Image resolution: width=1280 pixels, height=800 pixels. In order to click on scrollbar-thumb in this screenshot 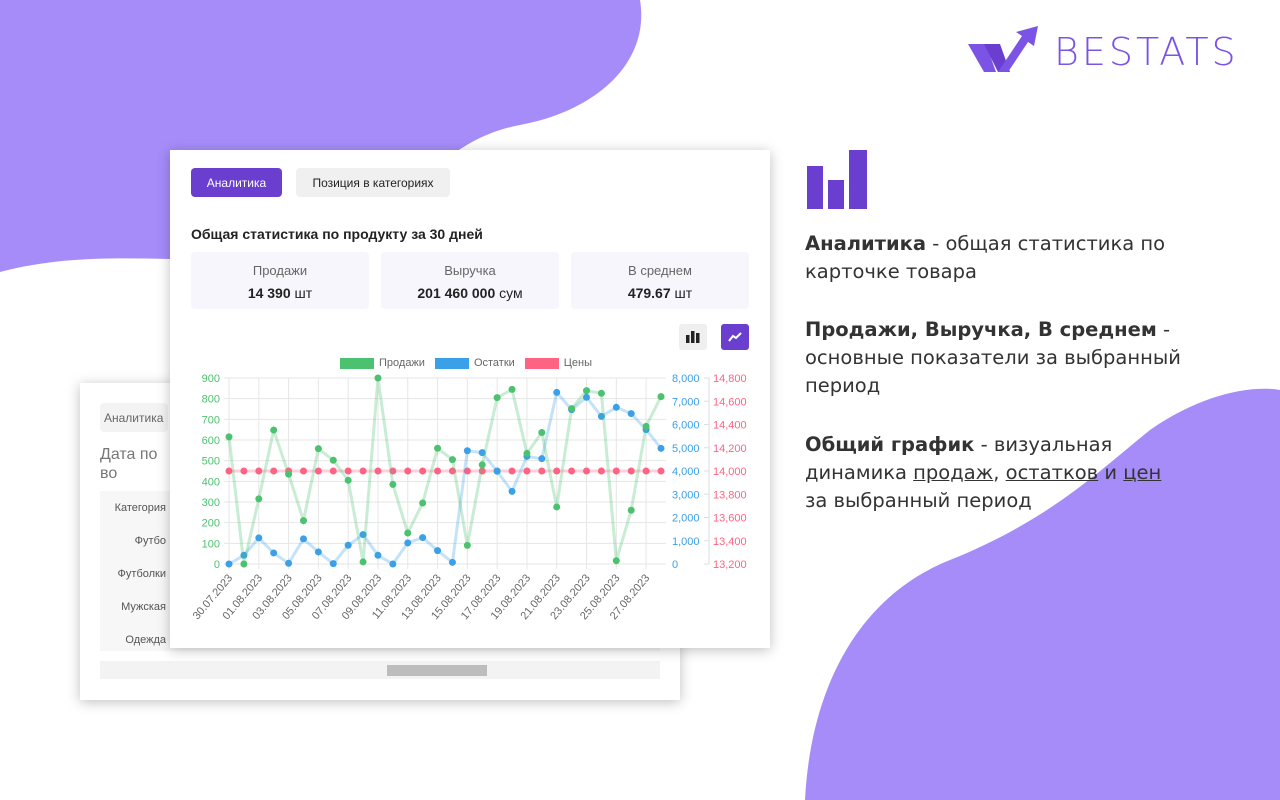, I will do `click(437, 670)`.